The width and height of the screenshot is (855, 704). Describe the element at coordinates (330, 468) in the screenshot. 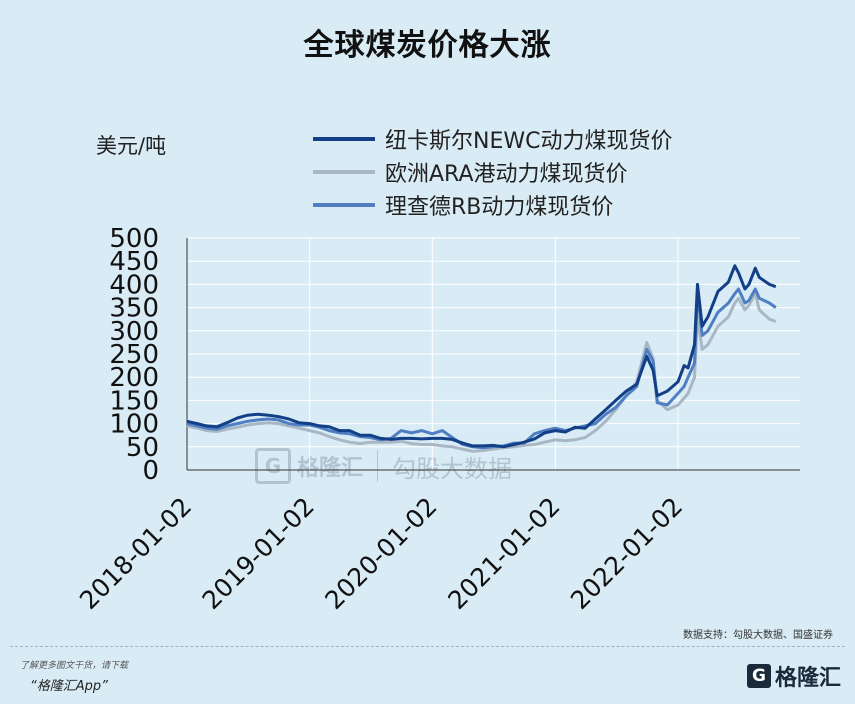

I see `watermark-brand: 格隆汇` at that location.